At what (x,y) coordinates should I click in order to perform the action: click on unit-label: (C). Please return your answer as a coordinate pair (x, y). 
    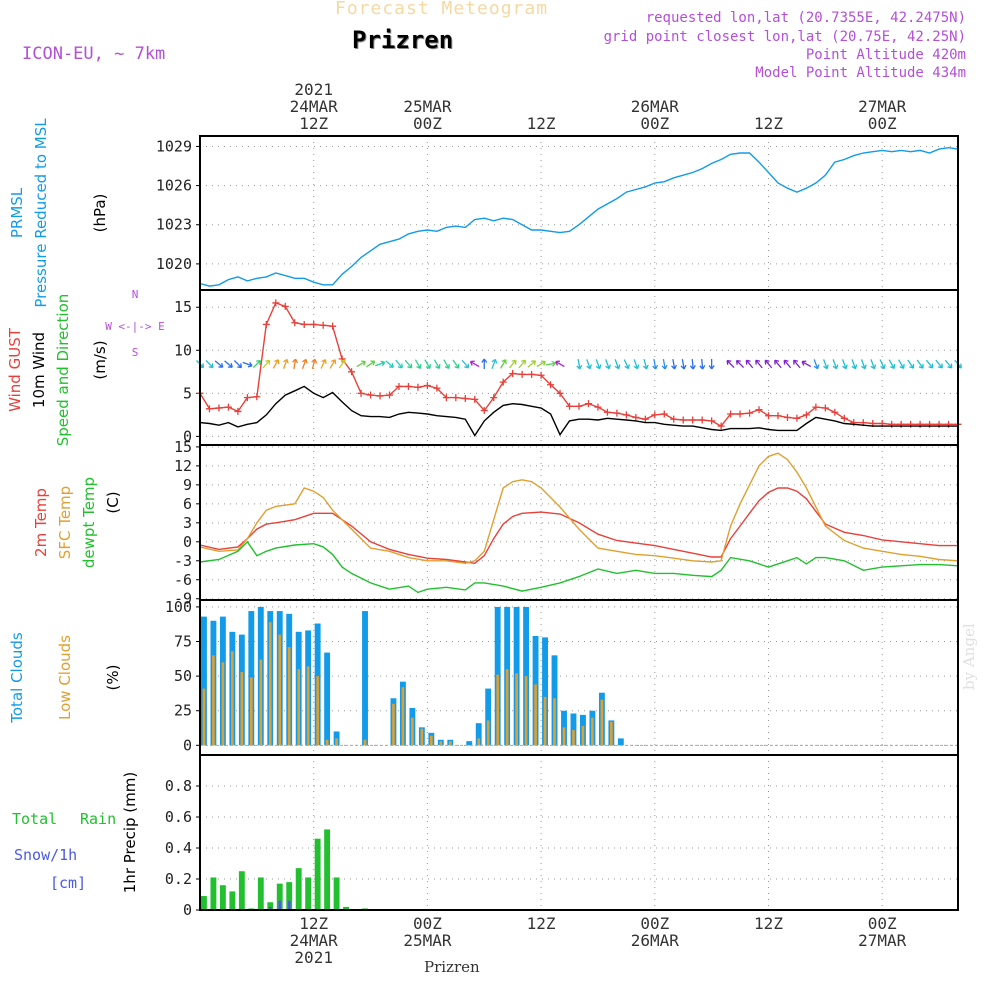
    Looking at the image, I should click on (113, 502).